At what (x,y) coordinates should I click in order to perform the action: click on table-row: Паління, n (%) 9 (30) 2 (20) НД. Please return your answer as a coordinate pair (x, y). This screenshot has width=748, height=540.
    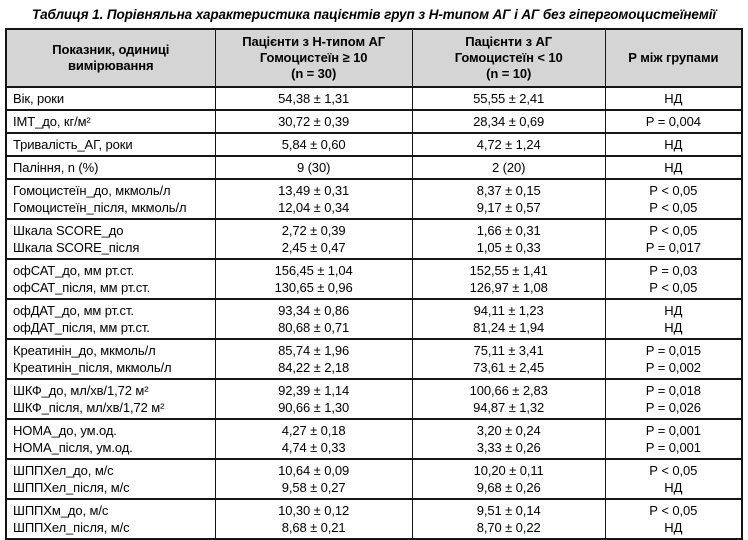
    Looking at the image, I should click on (374, 167).